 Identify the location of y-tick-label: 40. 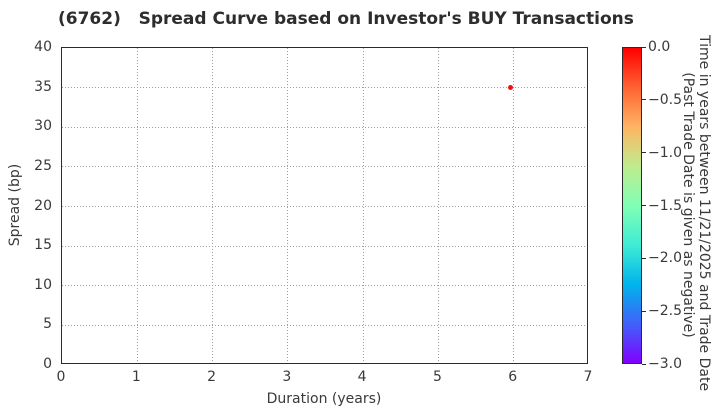
(43, 47).